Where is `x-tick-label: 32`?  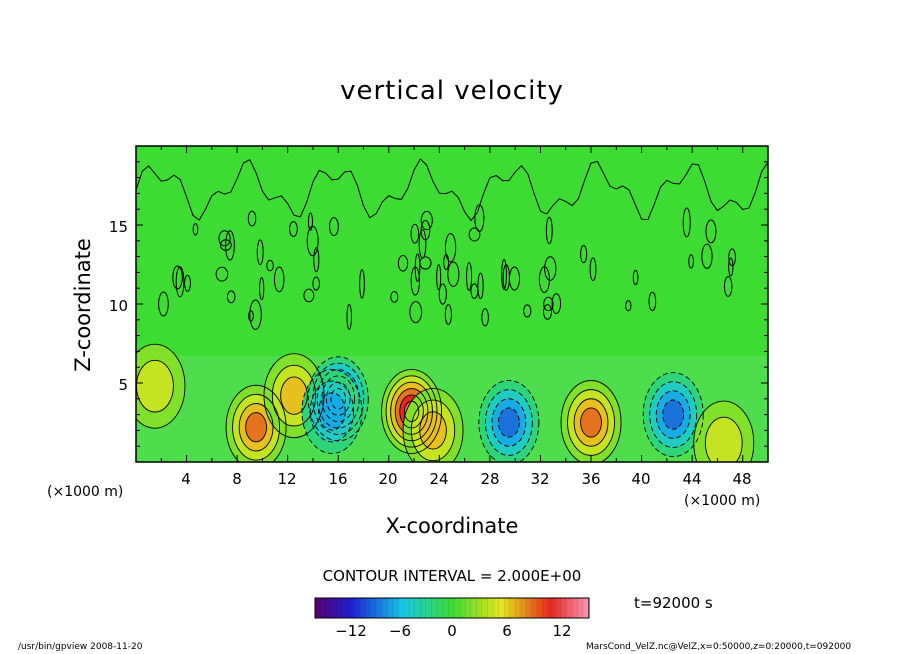
x-tick-label: 32 is located at coordinates (540, 479).